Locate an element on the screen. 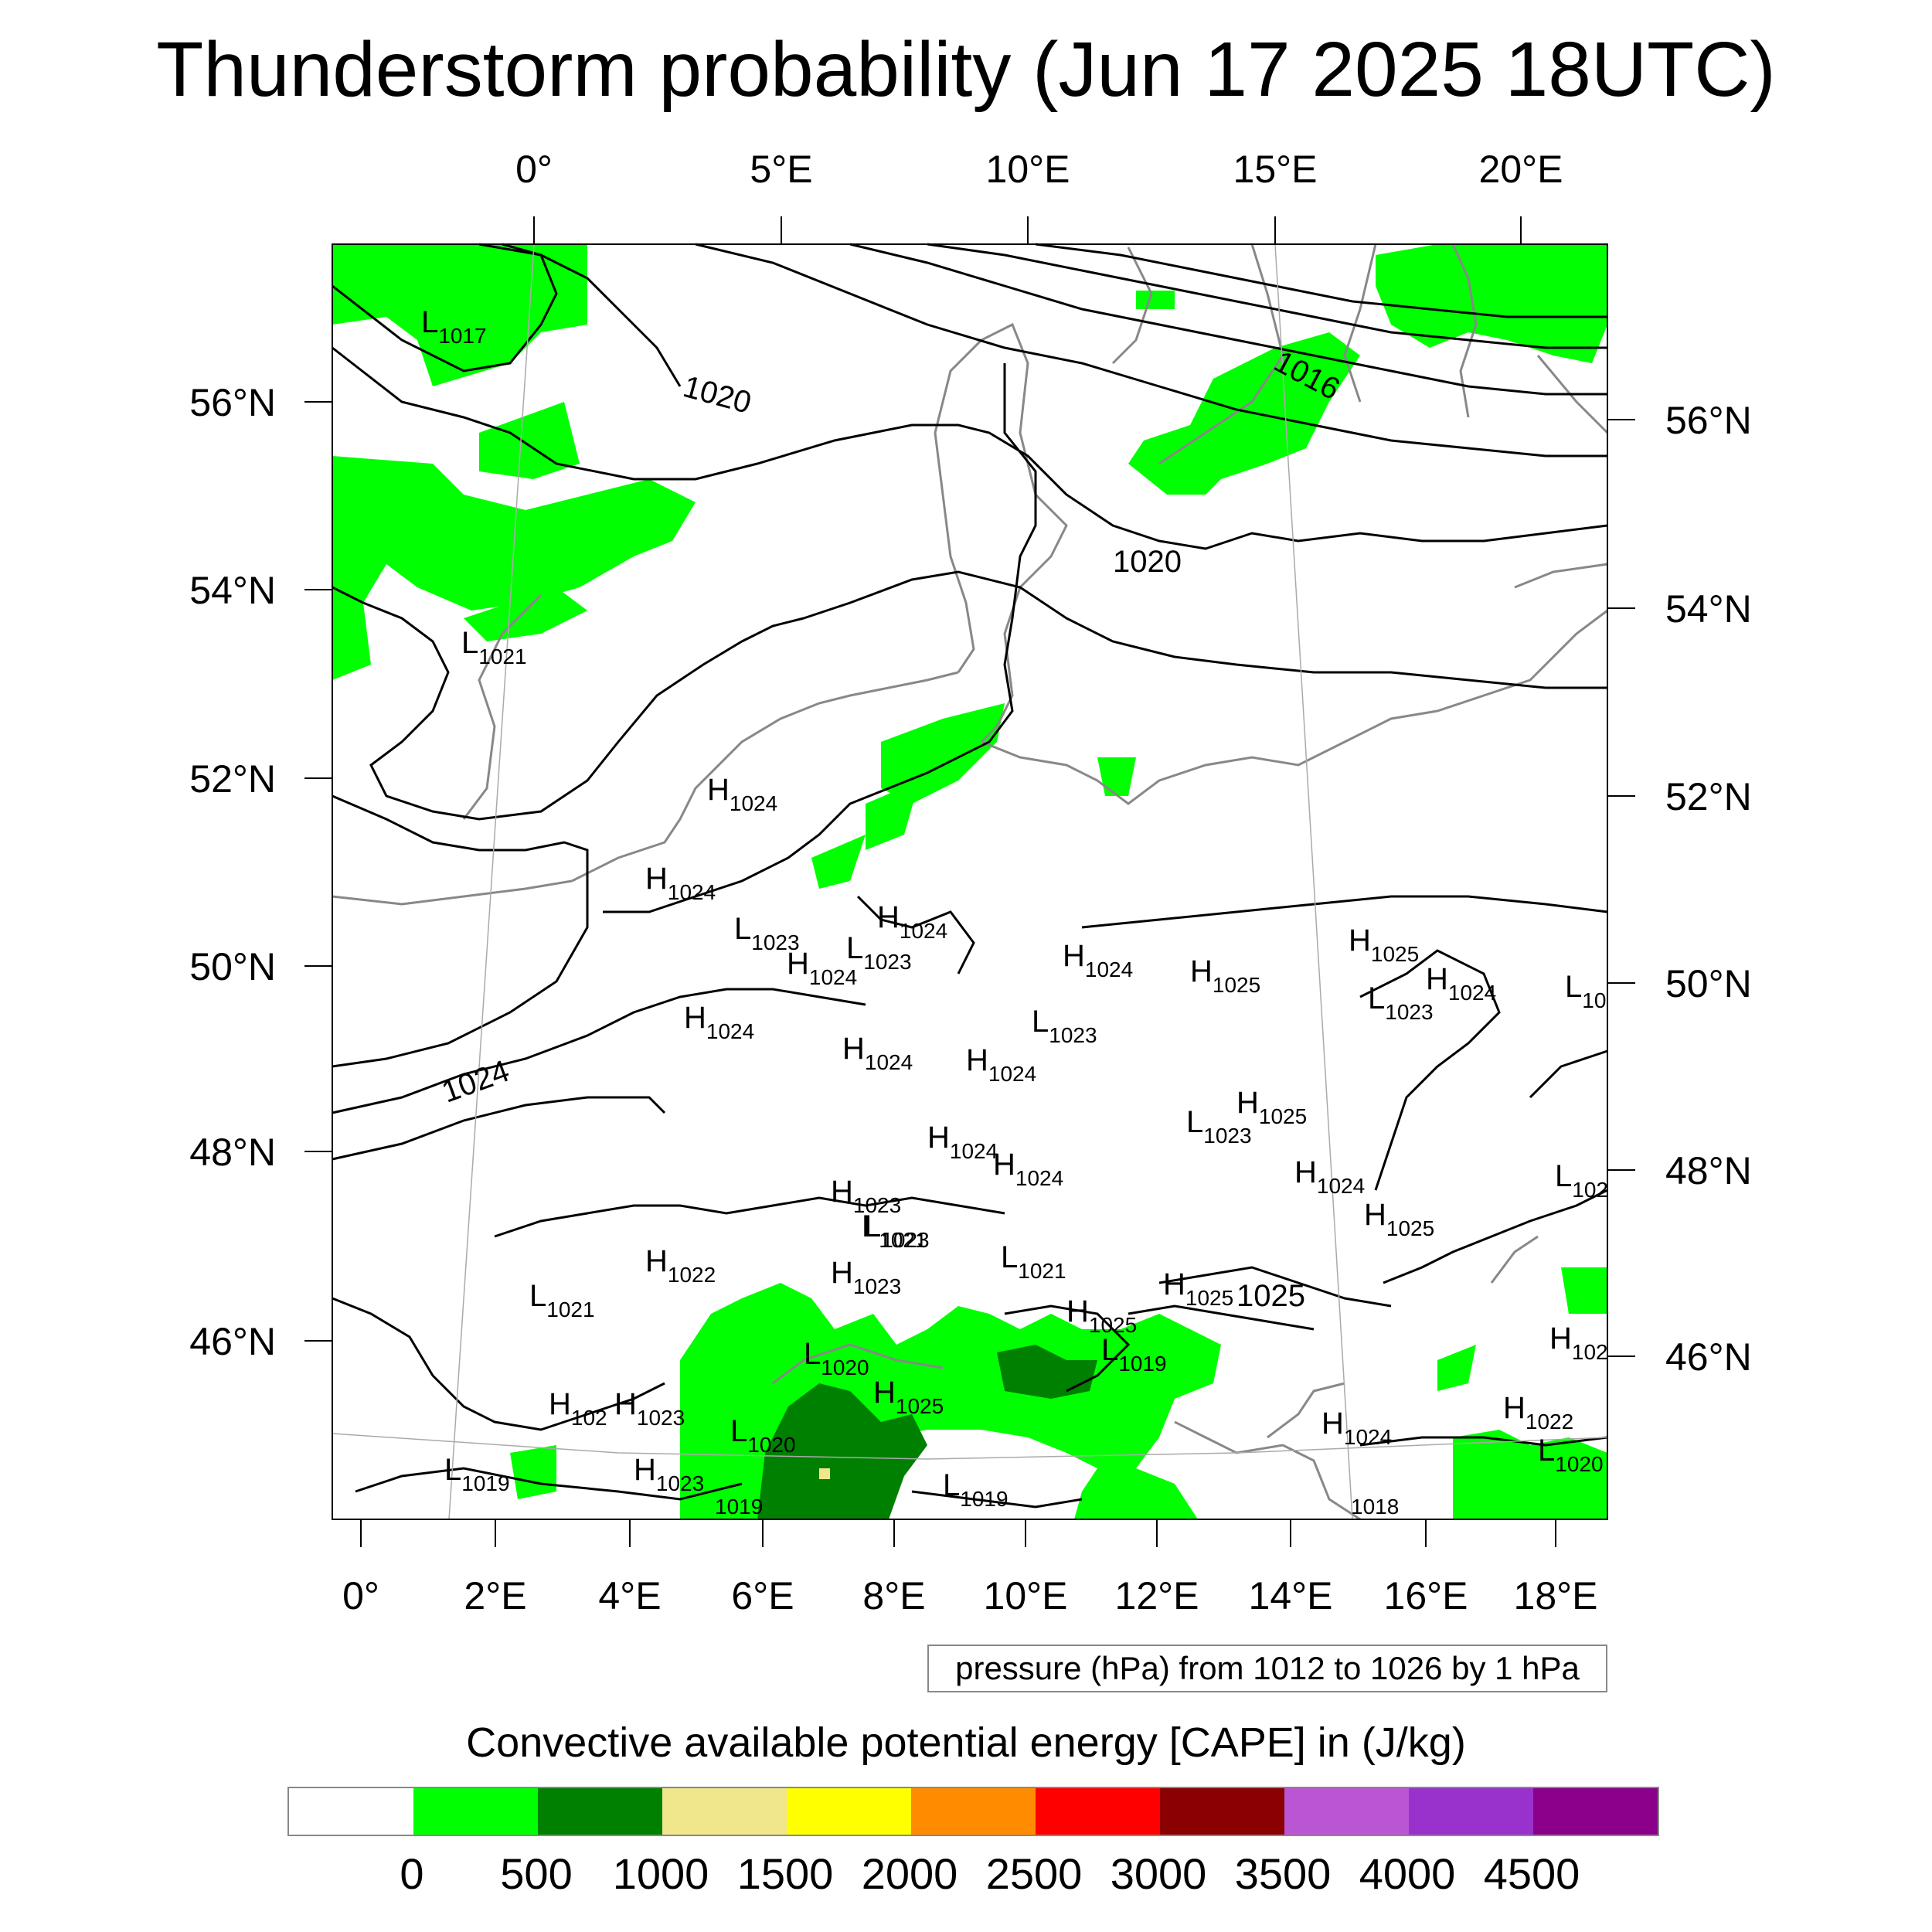  pressure-center-label: L102 is located at coordinates (1582, 1180).